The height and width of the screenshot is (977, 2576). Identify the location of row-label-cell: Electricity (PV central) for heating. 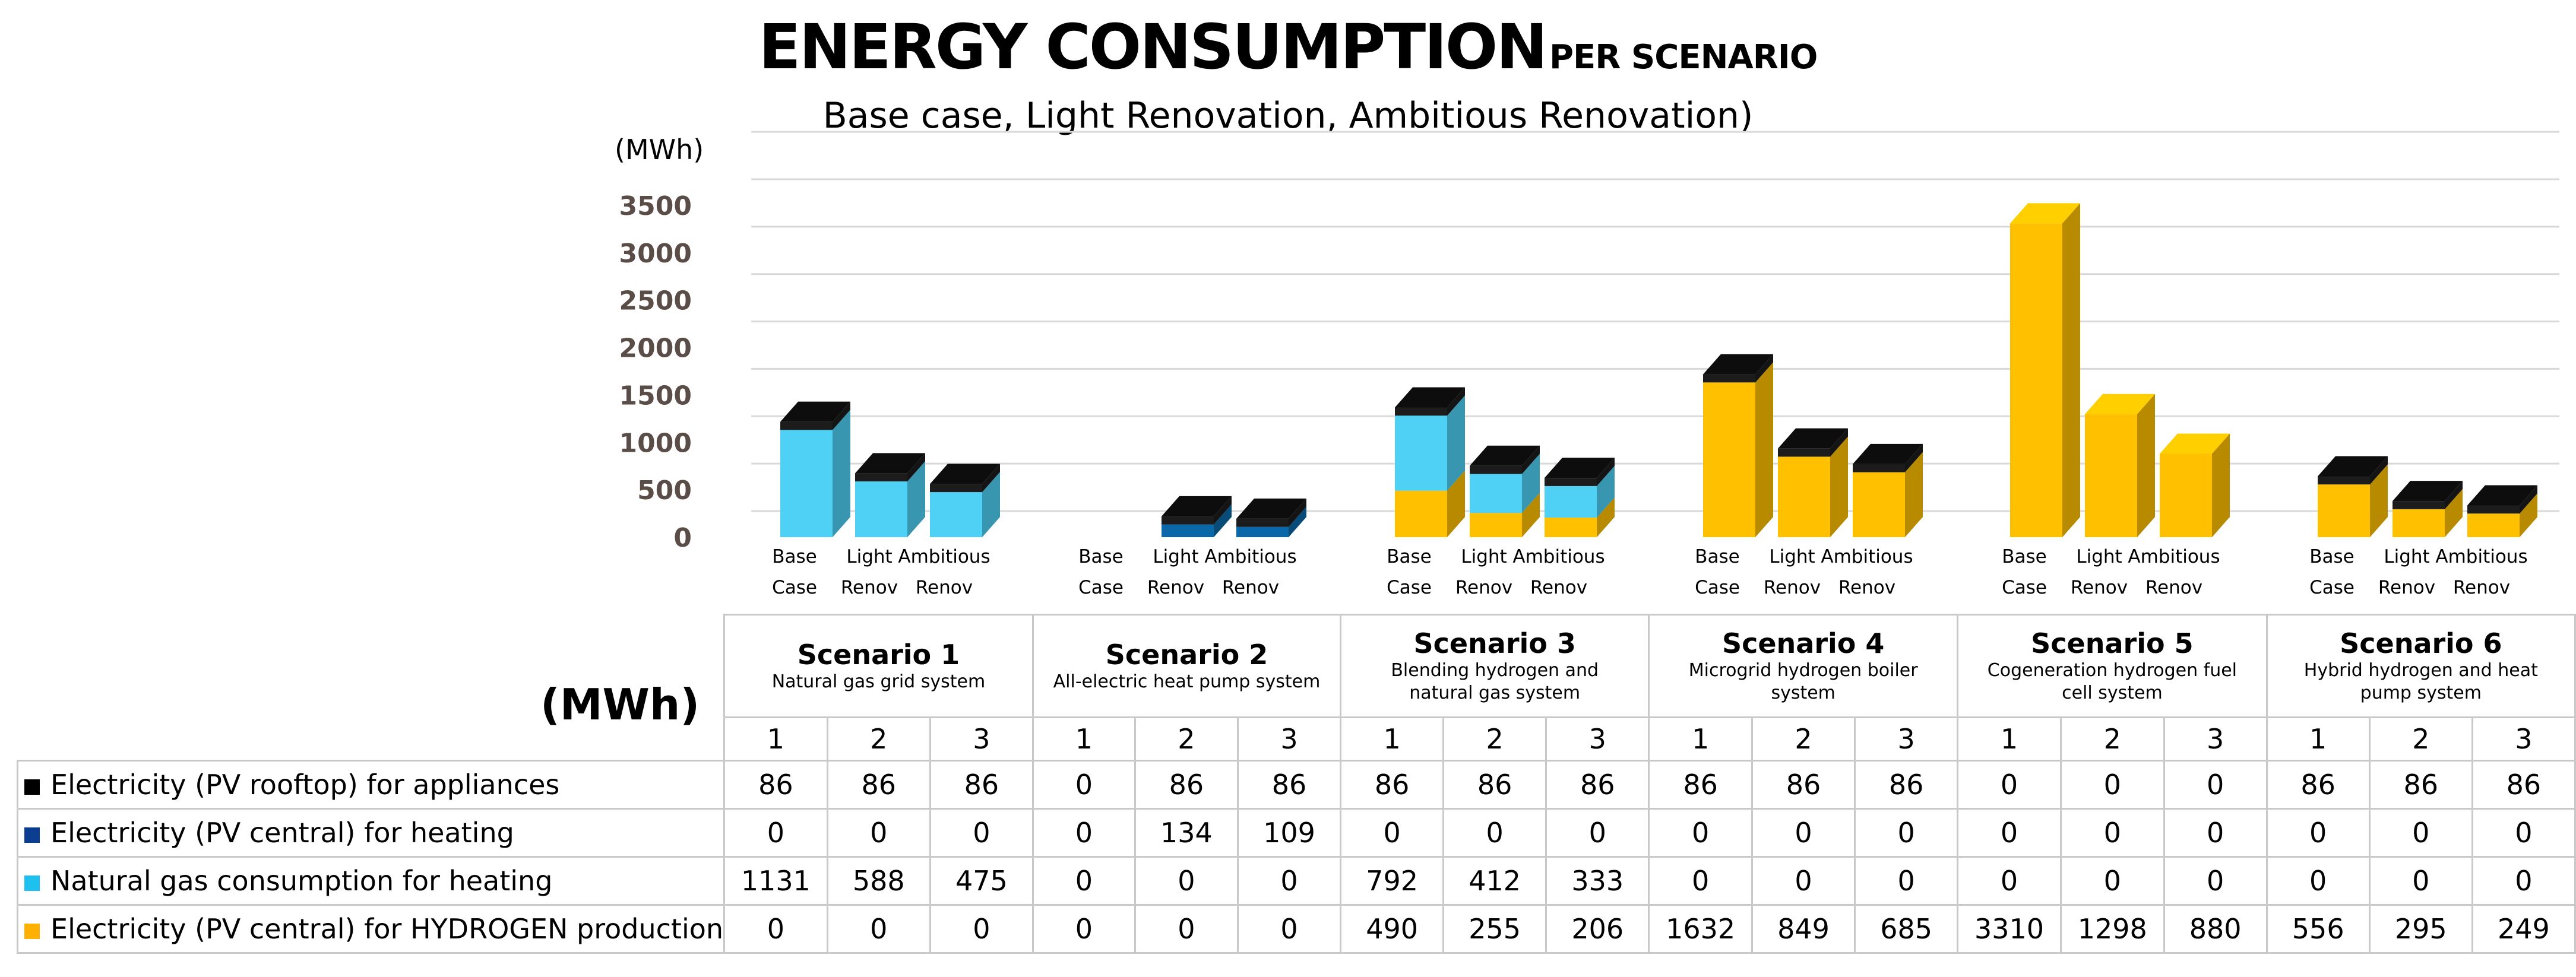
(371, 833).